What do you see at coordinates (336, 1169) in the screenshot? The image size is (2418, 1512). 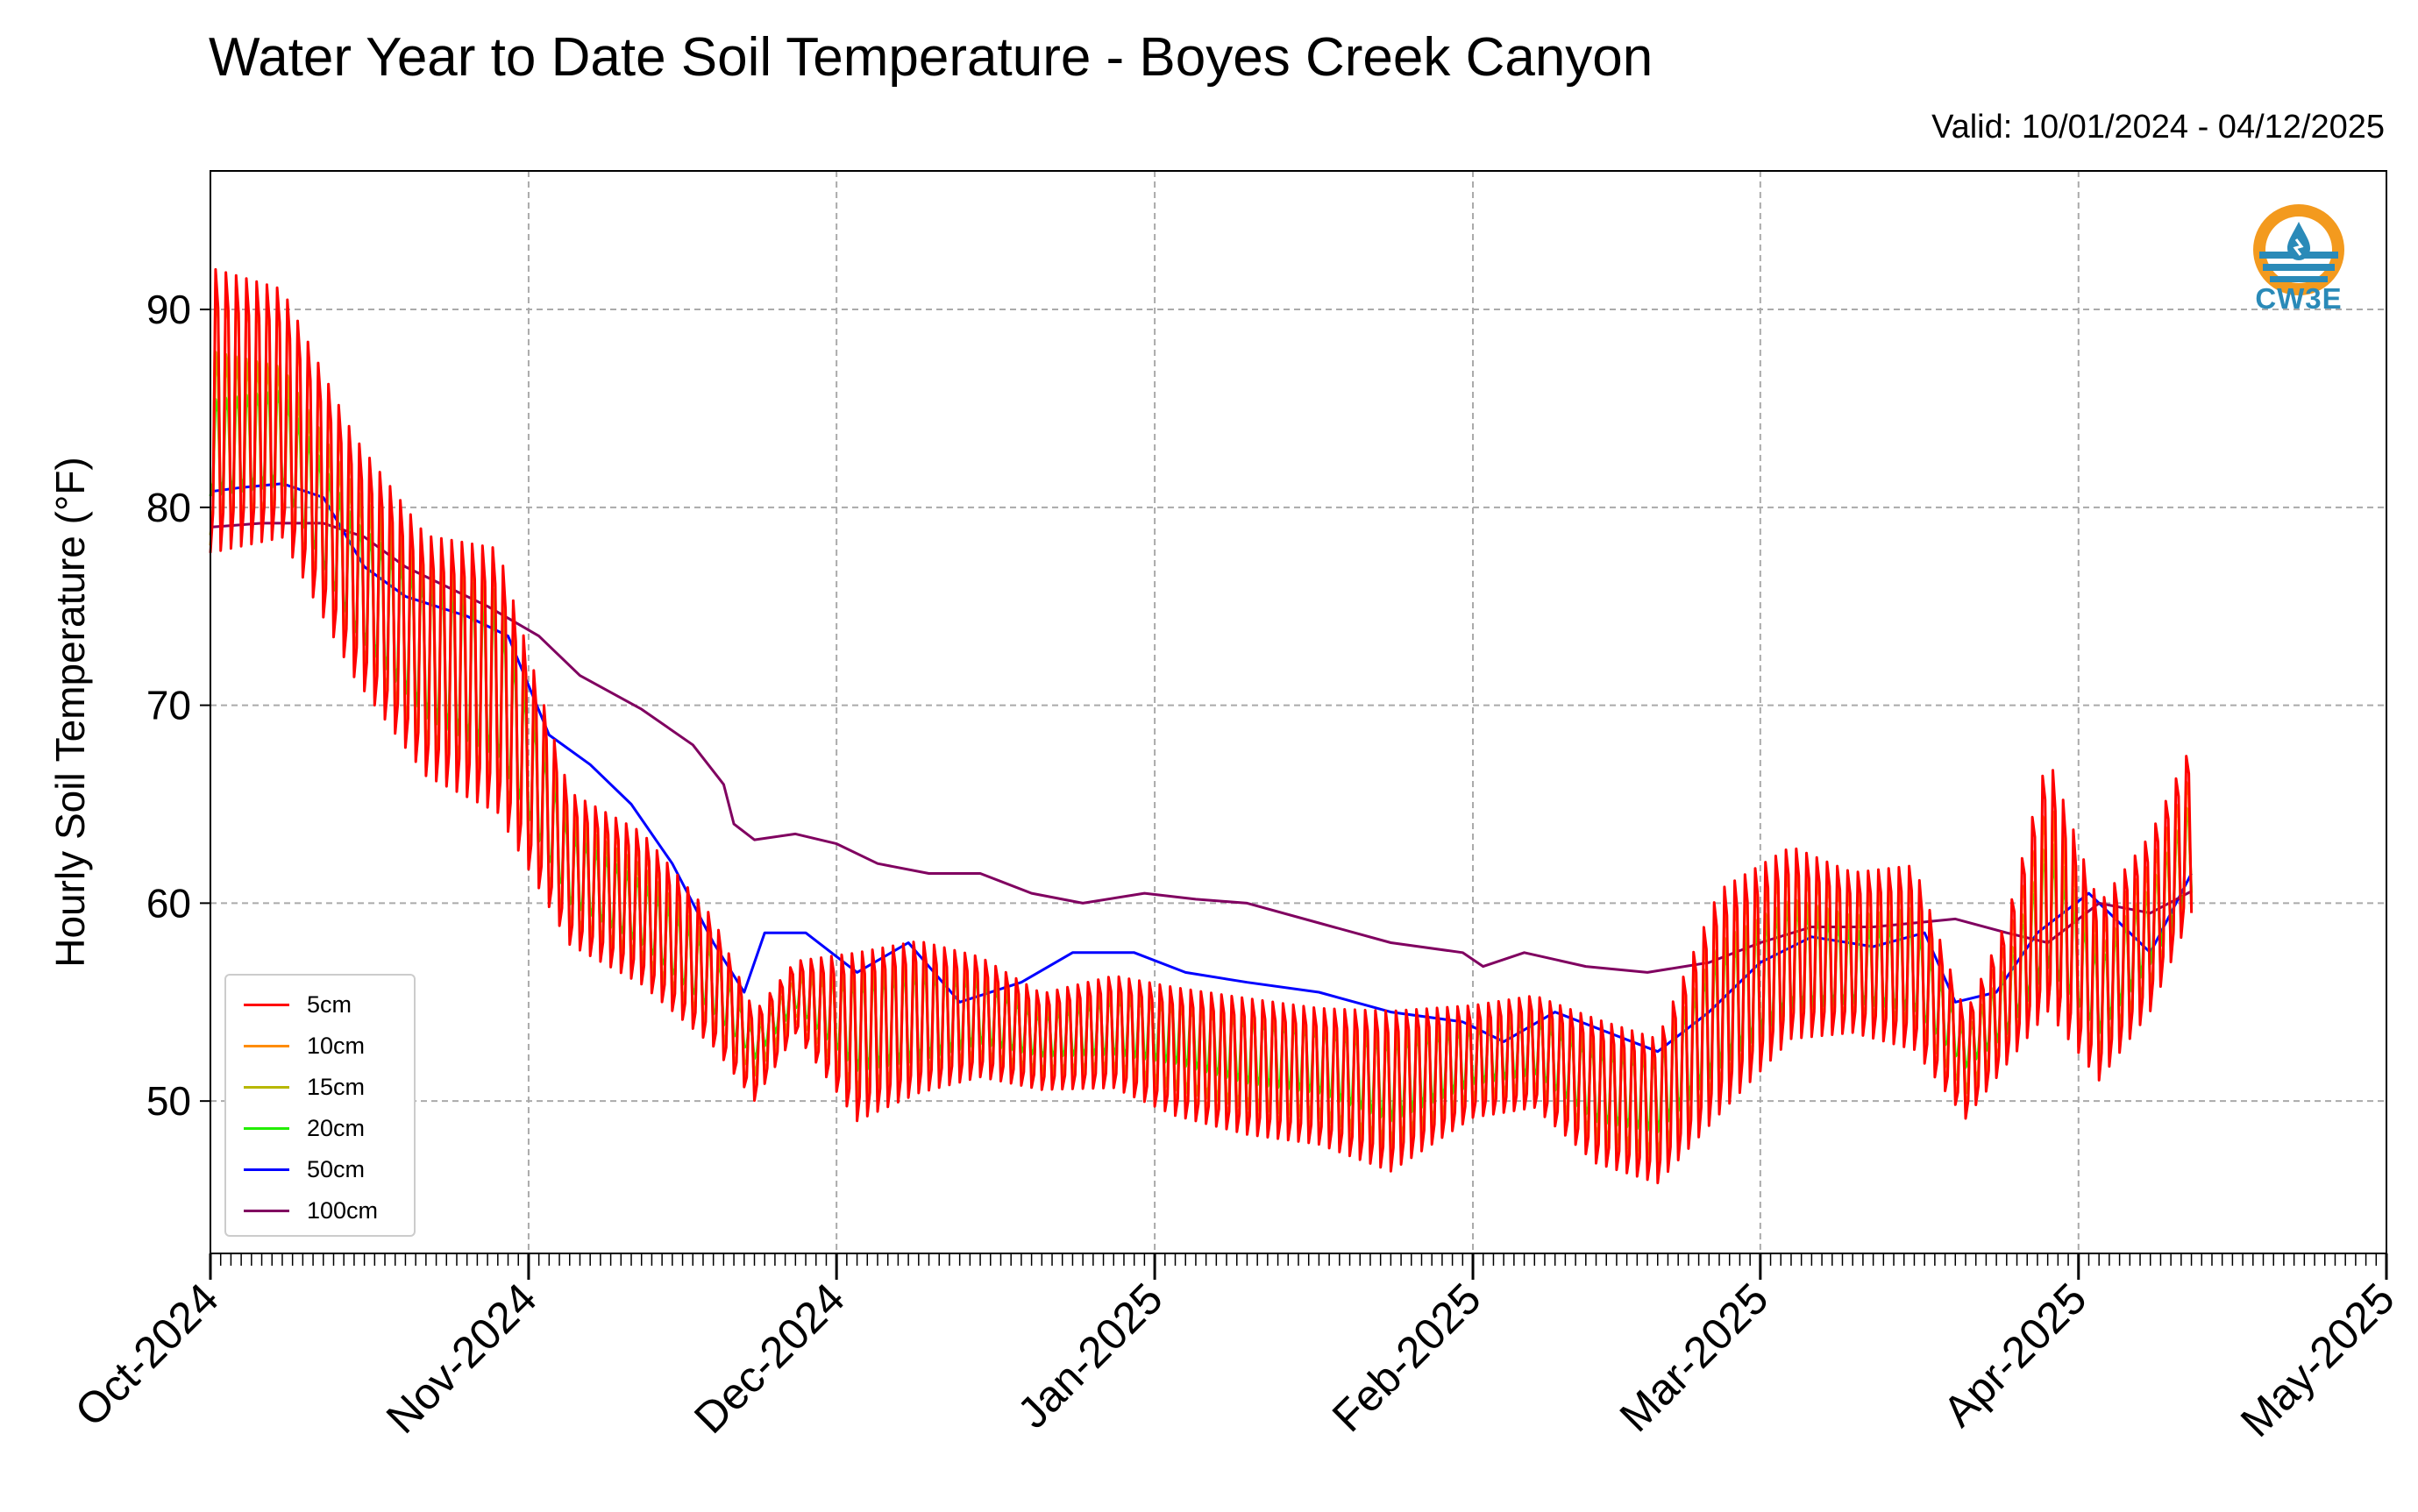 I see `legend-label: 50cm` at bounding box center [336, 1169].